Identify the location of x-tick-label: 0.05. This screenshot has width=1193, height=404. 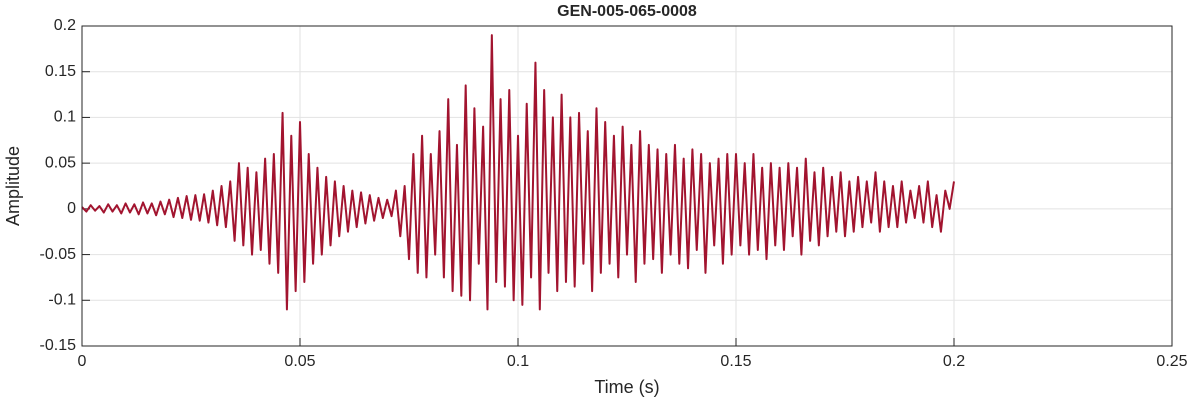
(299, 361).